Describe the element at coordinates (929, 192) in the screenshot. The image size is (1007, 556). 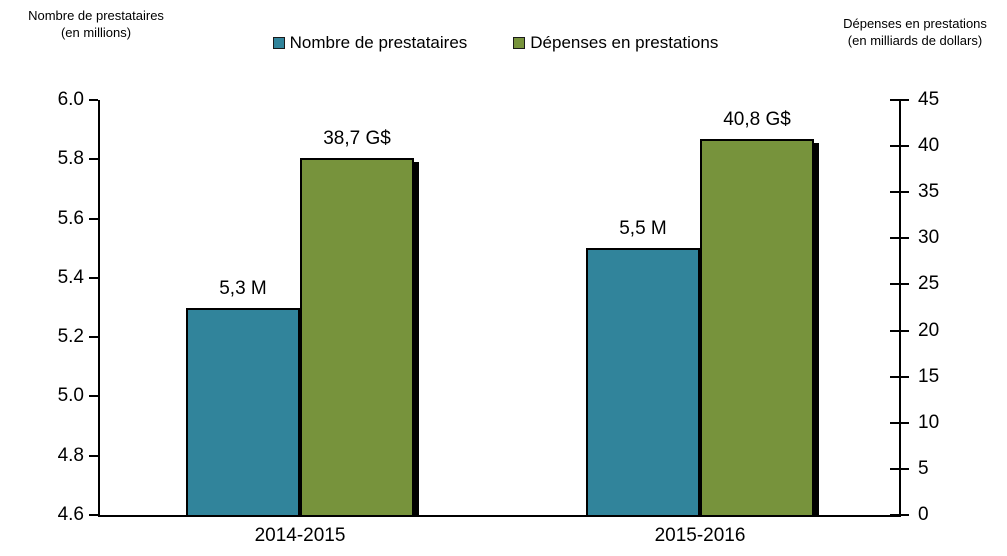
I see `right-axis-tick-label: 35` at that location.